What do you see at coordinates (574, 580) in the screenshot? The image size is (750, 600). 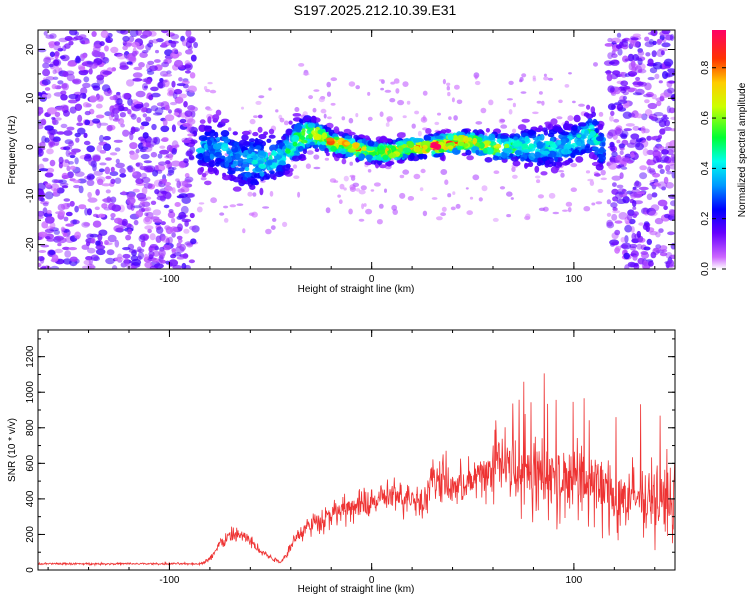 I see `snr-x-tick-label: 100` at bounding box center [574, 580].